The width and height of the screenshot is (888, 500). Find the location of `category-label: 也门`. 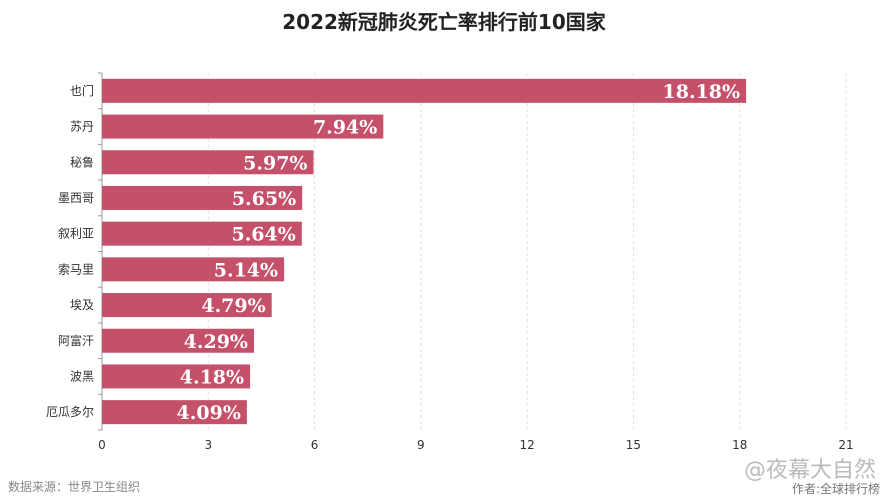

category-label: 也门 is located at coordinates (82, 90).